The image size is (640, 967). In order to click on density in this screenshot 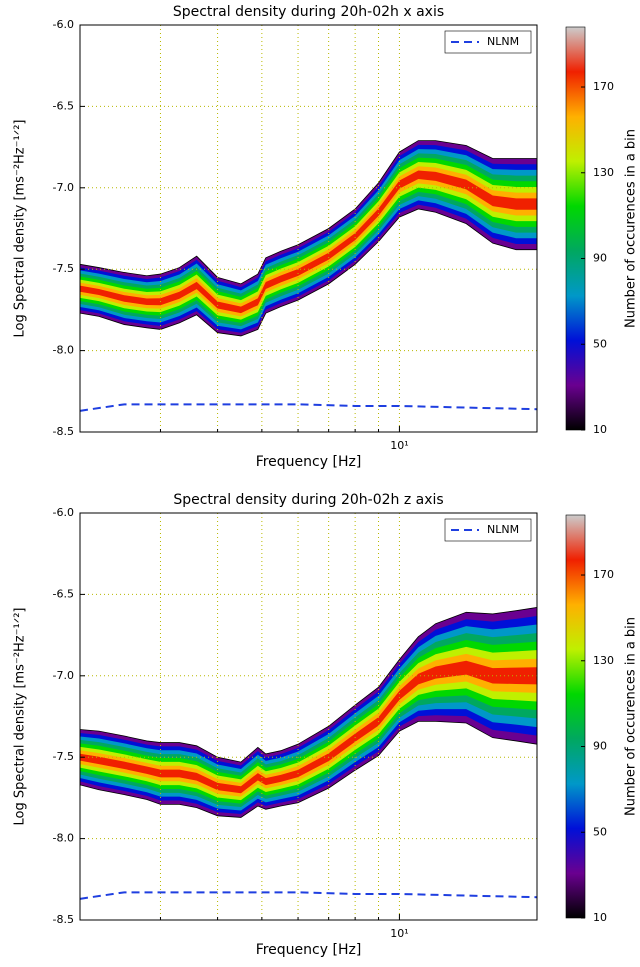, I will do `click(308, 238)`.